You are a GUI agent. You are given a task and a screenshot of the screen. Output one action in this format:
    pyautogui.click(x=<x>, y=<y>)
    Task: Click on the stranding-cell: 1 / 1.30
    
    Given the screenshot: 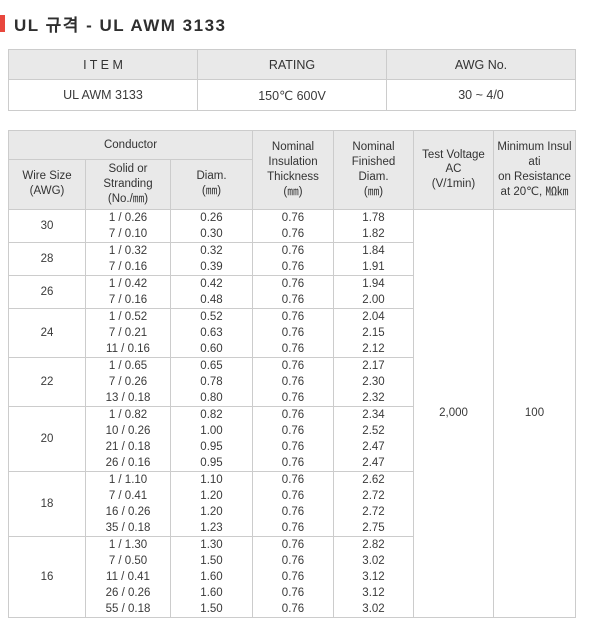 What is the action you would take?
    pyautogui.click(x=128, y=544)
    